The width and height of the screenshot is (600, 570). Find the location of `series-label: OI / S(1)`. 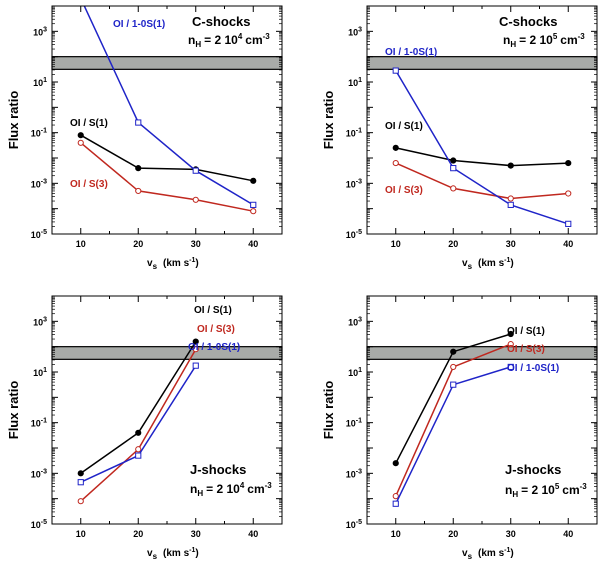

series-label: OI / S(1) is located at coordinates (213, 310).